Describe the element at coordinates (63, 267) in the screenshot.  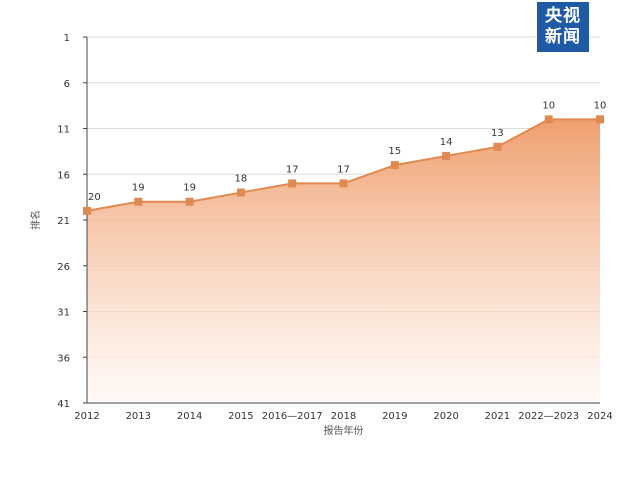
I see `y-tick-label: 26` at that location.